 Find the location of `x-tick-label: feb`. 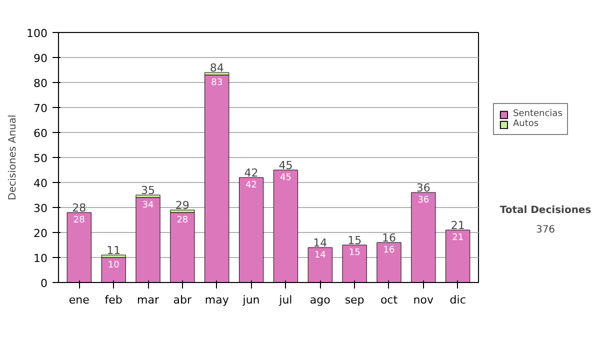

x-tick-label: feb is located at coordinates (113, 300).